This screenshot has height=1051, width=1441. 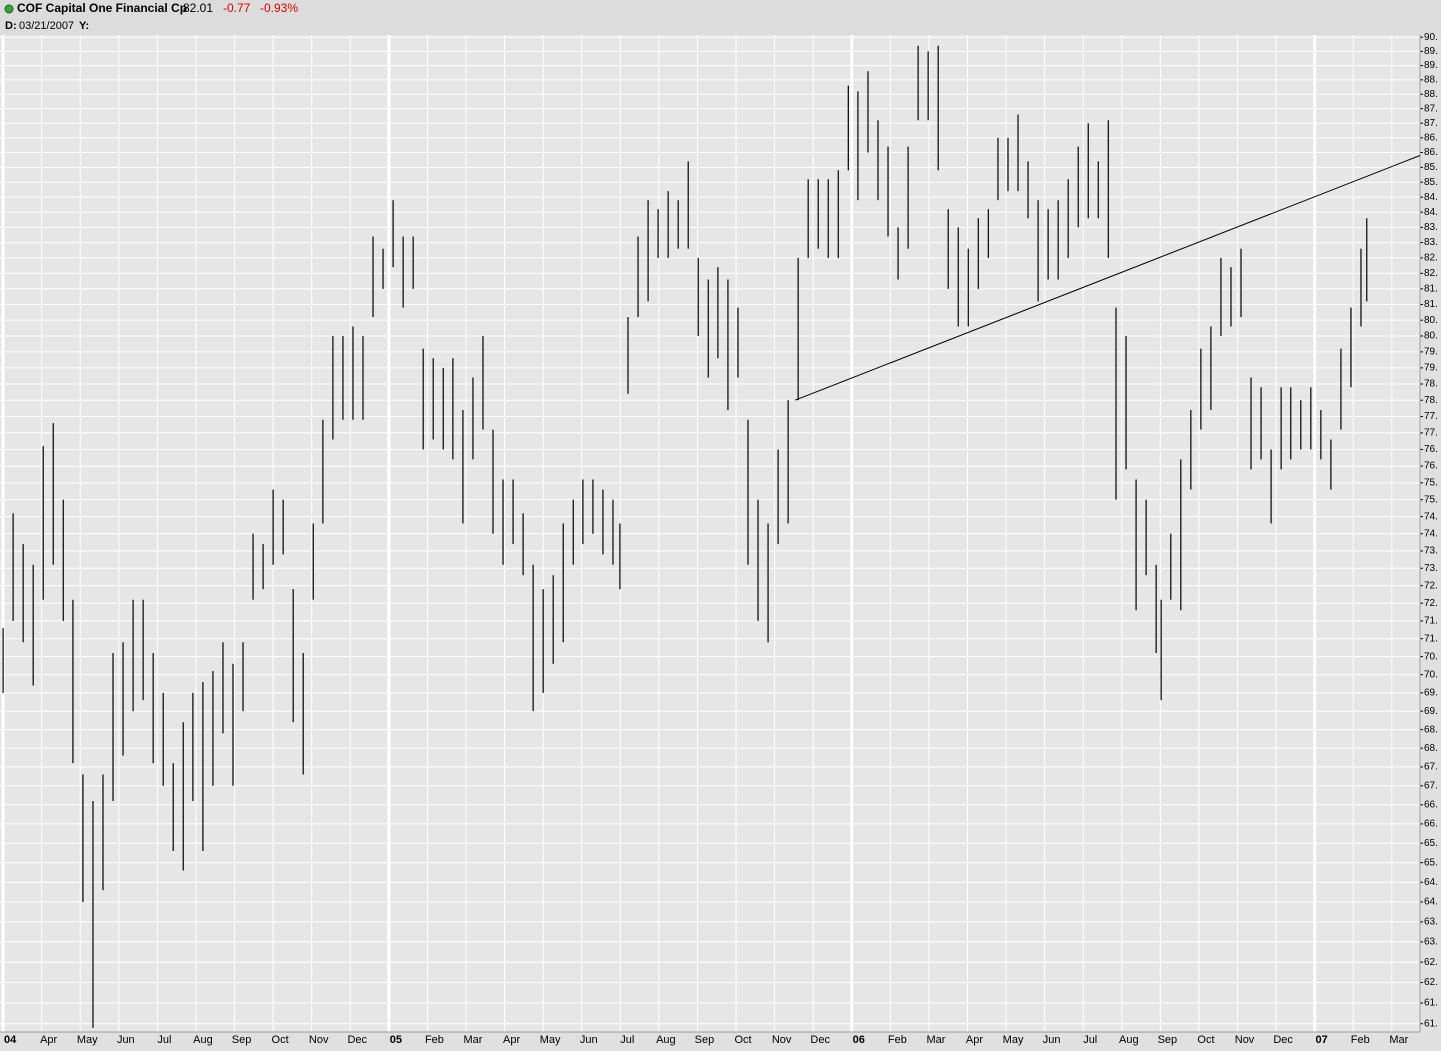 What do you see at coordinates (279, 8) in the screenshot?
I see `percent-change: -0.93%` at bounding box center [279, 8].